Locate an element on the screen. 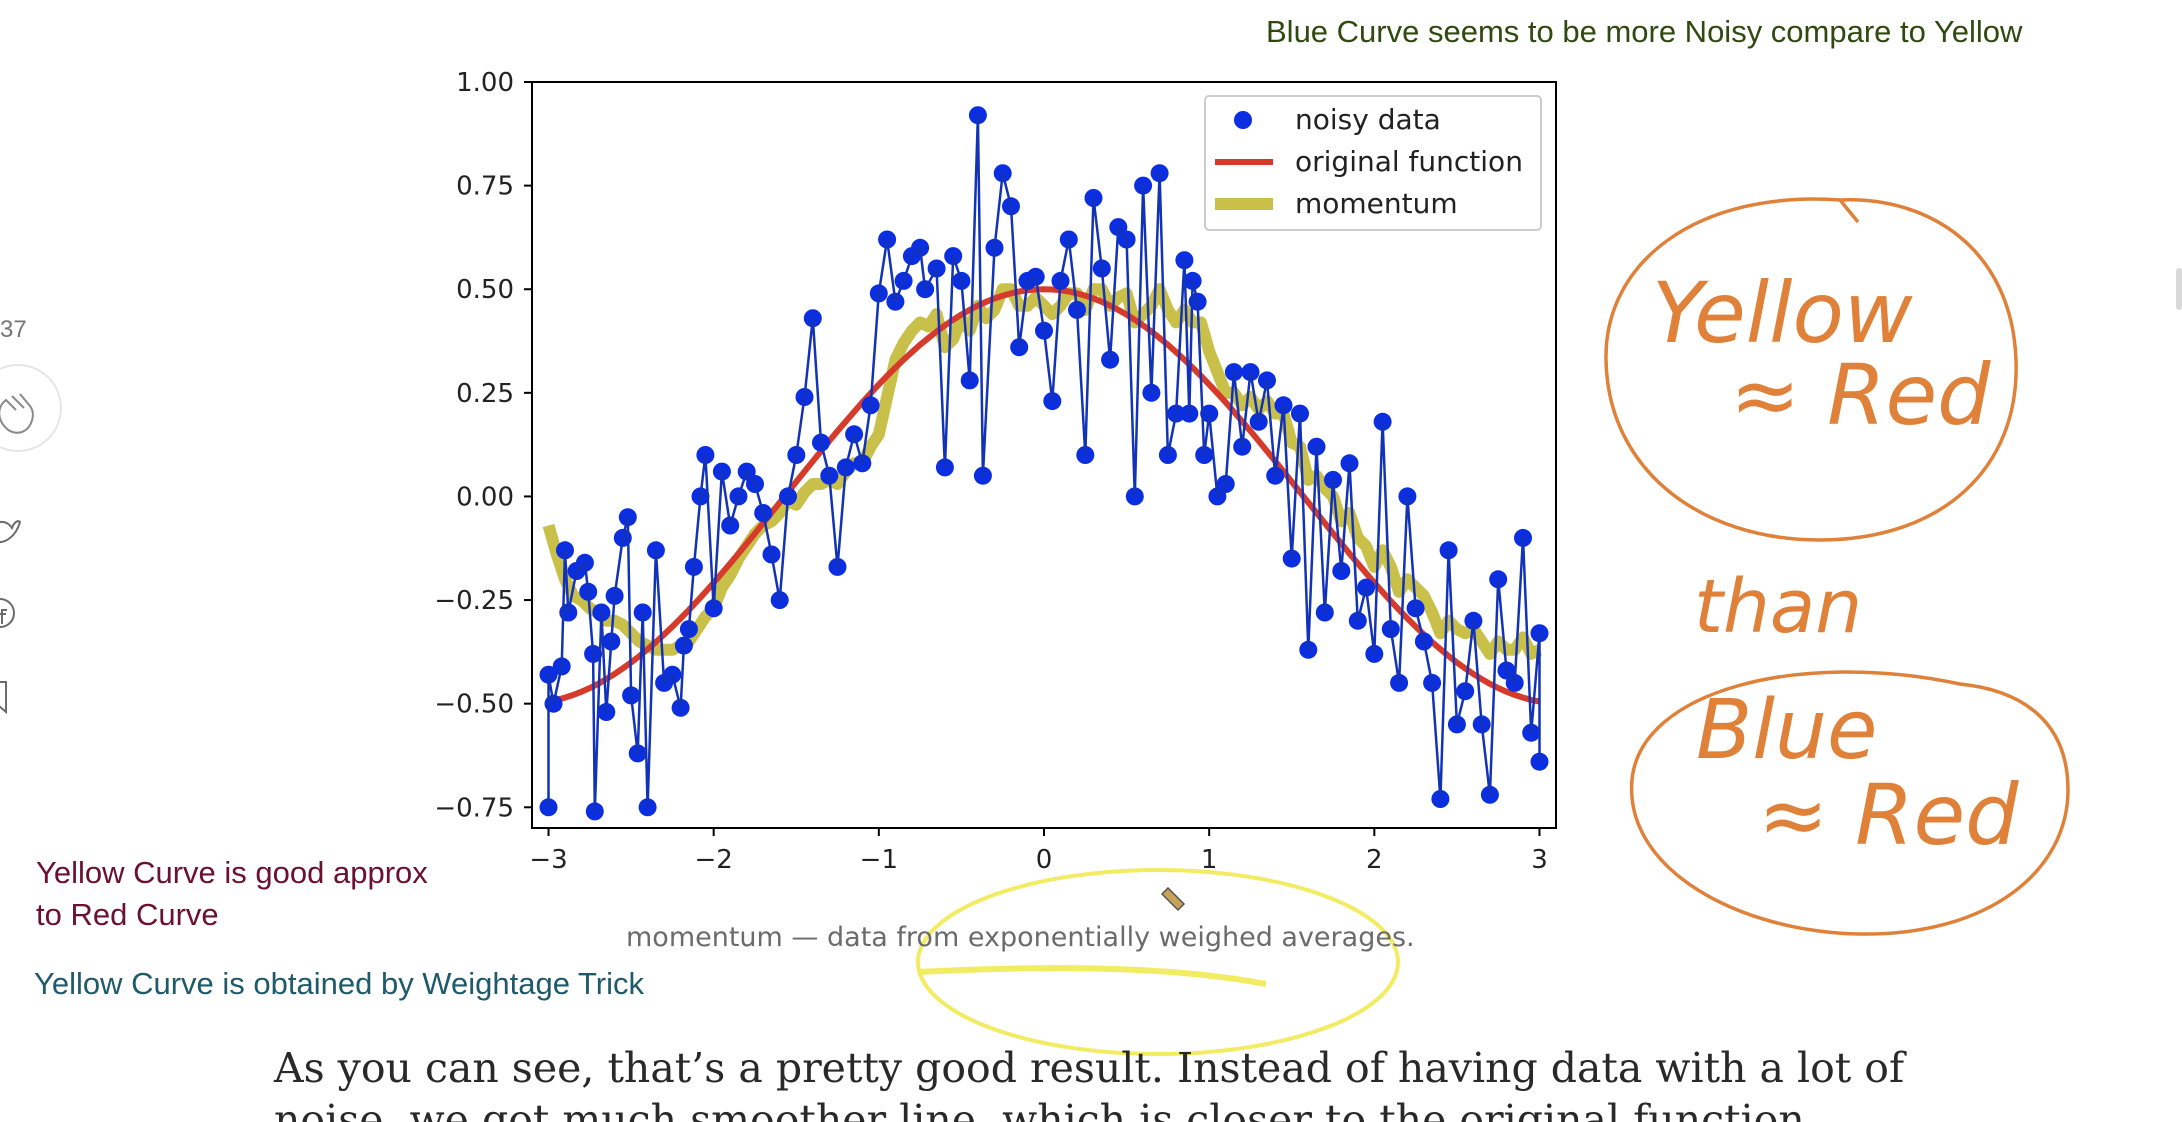 The width and height of the screenshot is (2182, 1122). legend-box is located at coordinates (1373, 163).